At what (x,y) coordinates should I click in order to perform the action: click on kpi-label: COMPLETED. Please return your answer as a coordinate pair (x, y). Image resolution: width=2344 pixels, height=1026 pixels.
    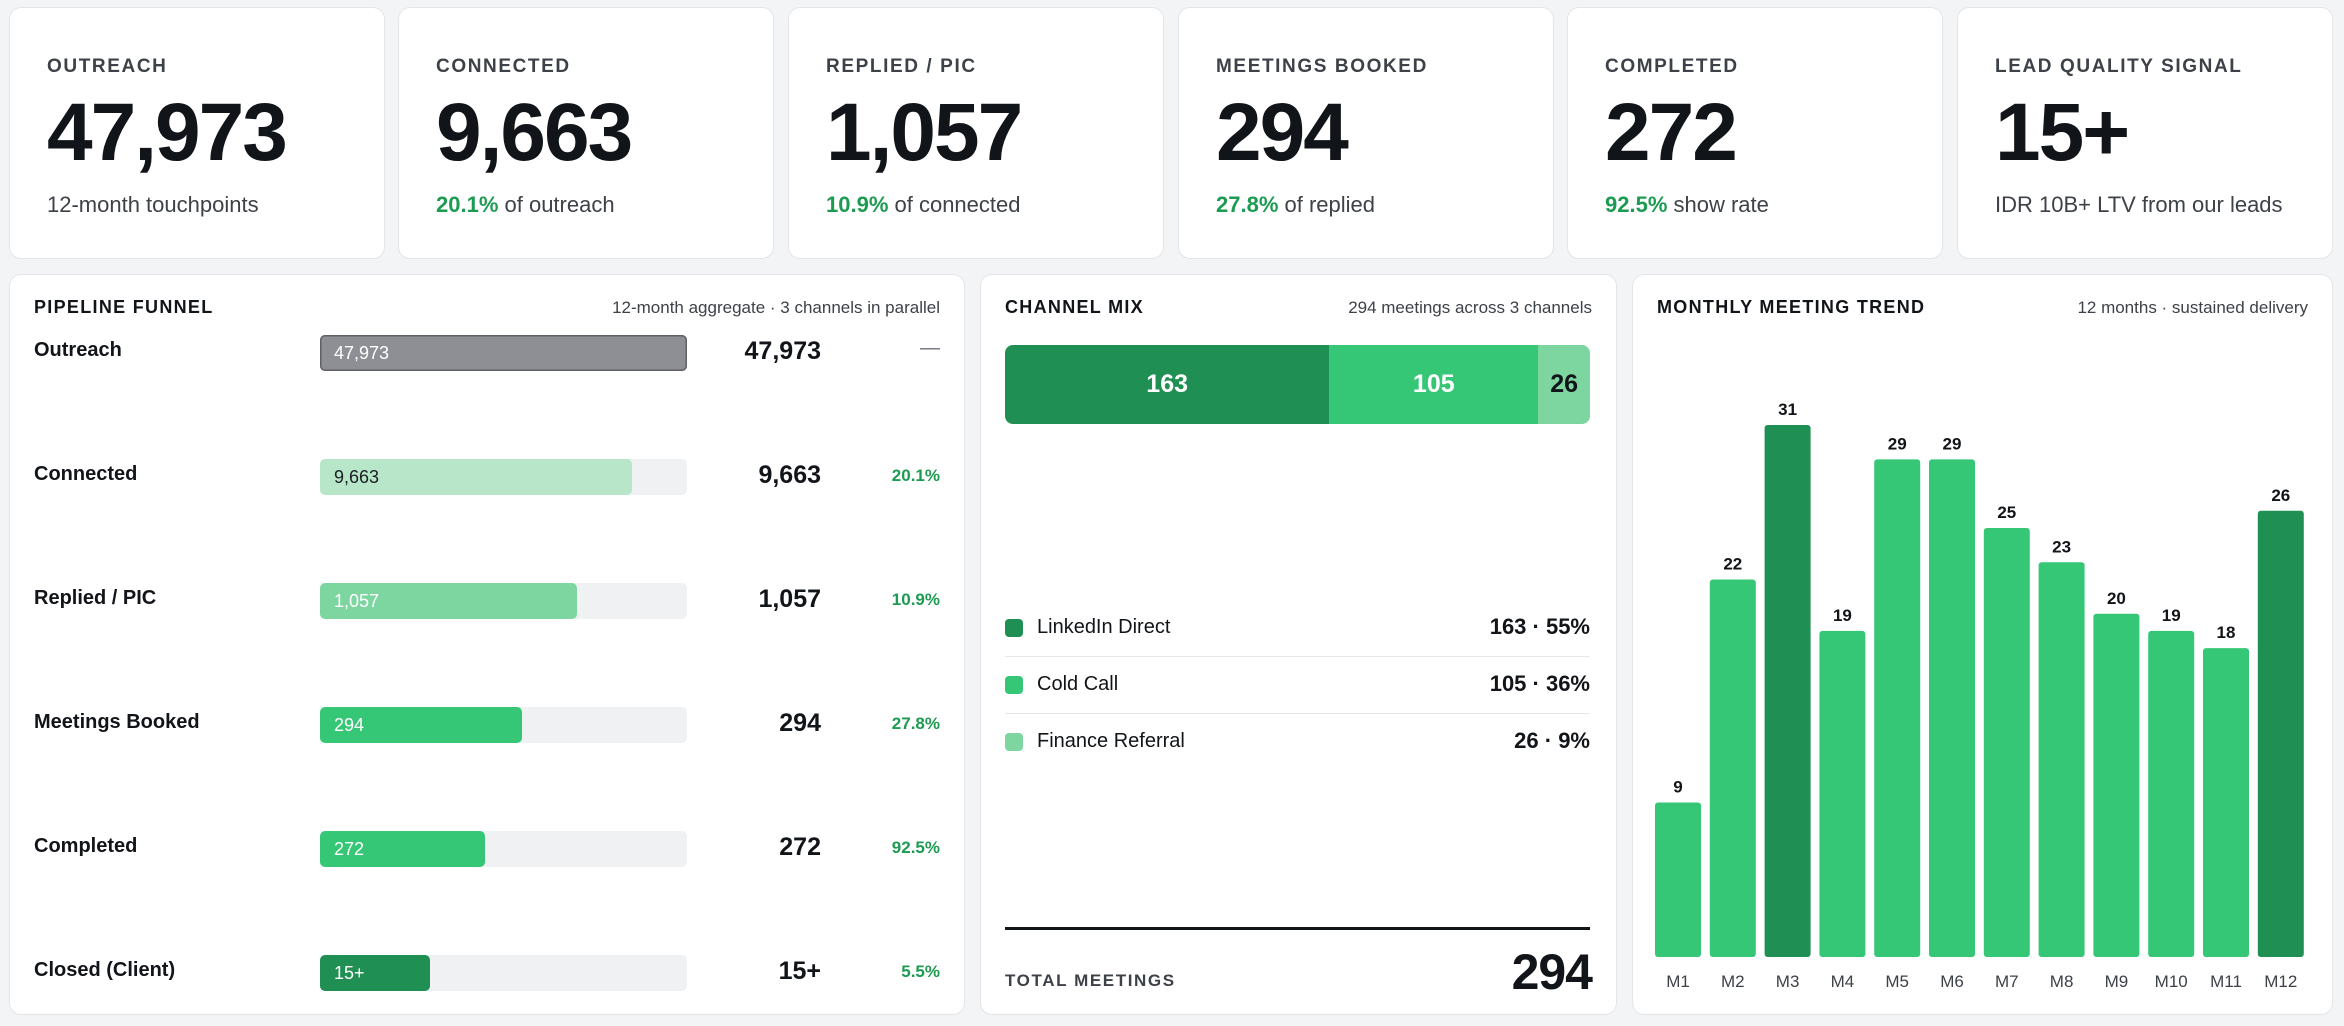
    Looking at the image, I should click on (1672, 66).